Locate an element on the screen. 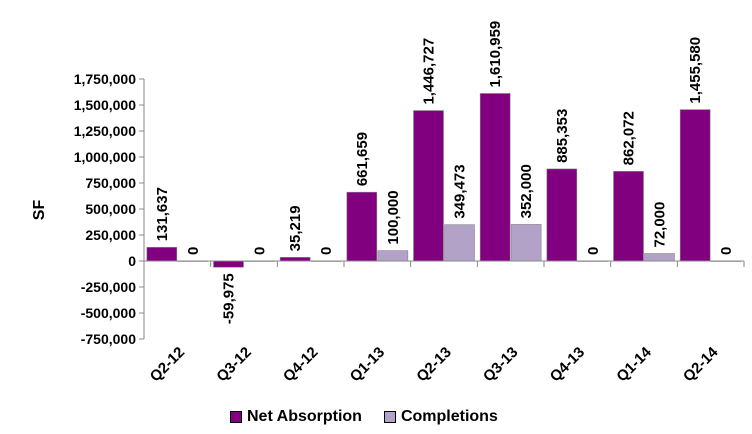  x-tick-label: Q2-12 is located at coordinates (168, 365).